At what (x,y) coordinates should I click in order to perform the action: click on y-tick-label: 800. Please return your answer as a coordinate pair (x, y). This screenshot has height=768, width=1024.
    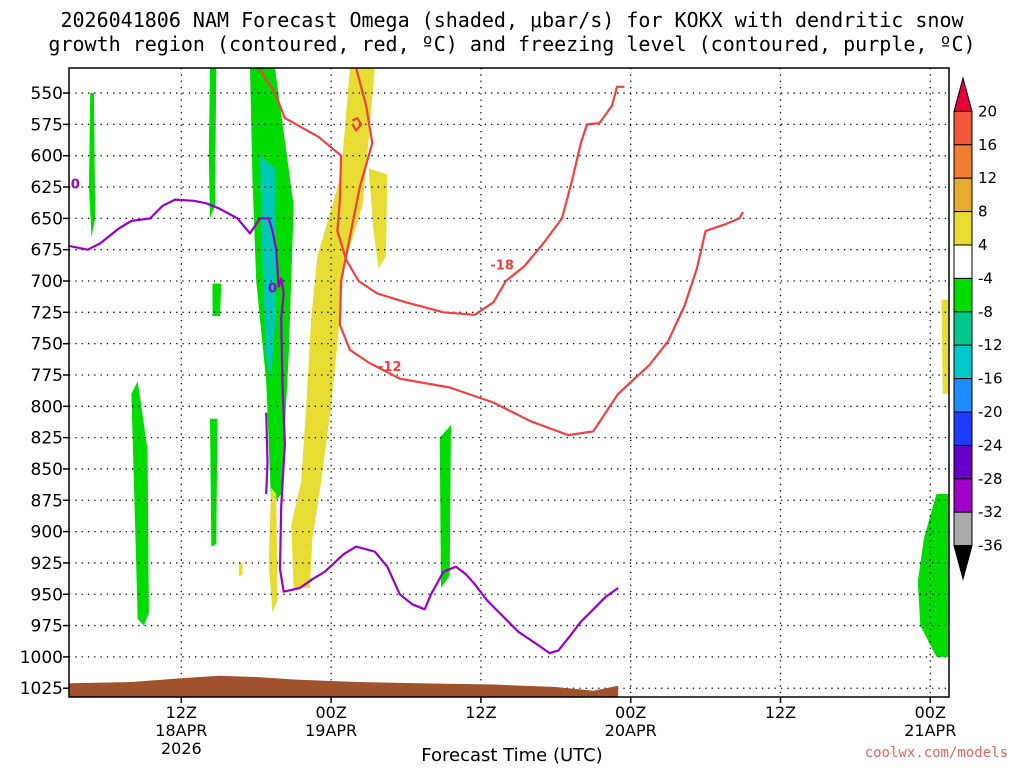
    Looking at the image, I should click on (47, 407).